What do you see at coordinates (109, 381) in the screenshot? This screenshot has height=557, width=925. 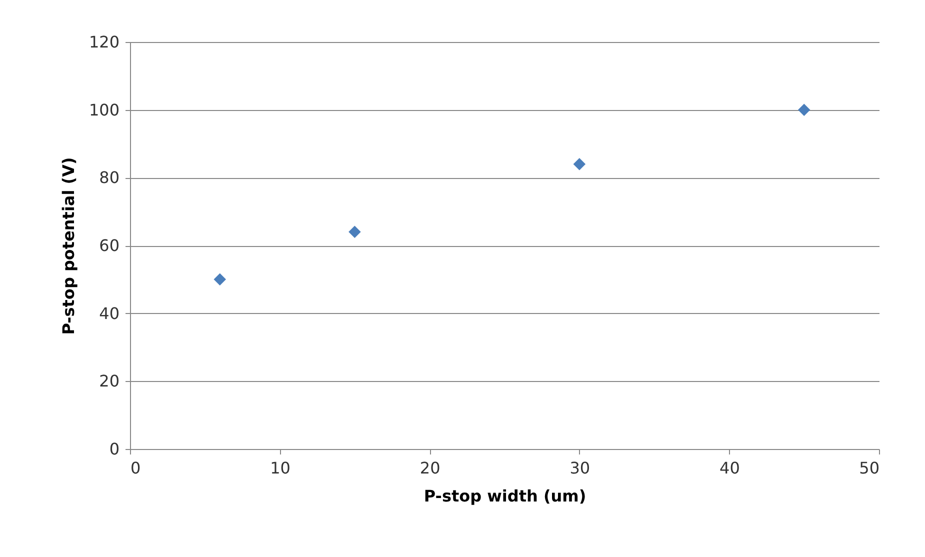 I see `y-tick-label: 20` at bounding box center [109, 381].